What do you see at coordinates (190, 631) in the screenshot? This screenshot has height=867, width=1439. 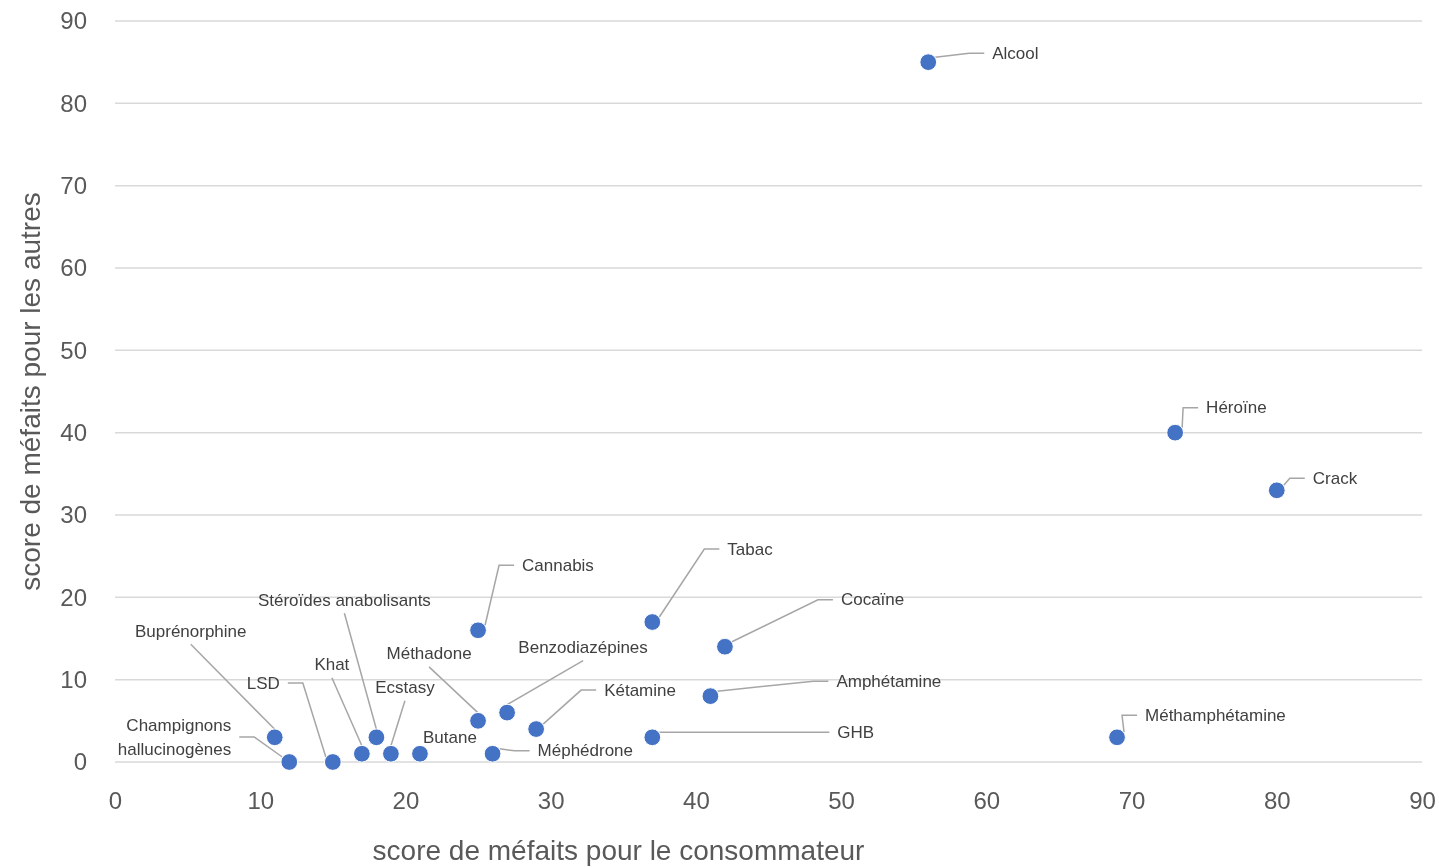 I see `annotation: Buprénorphine` at bounding box center [190, 631].